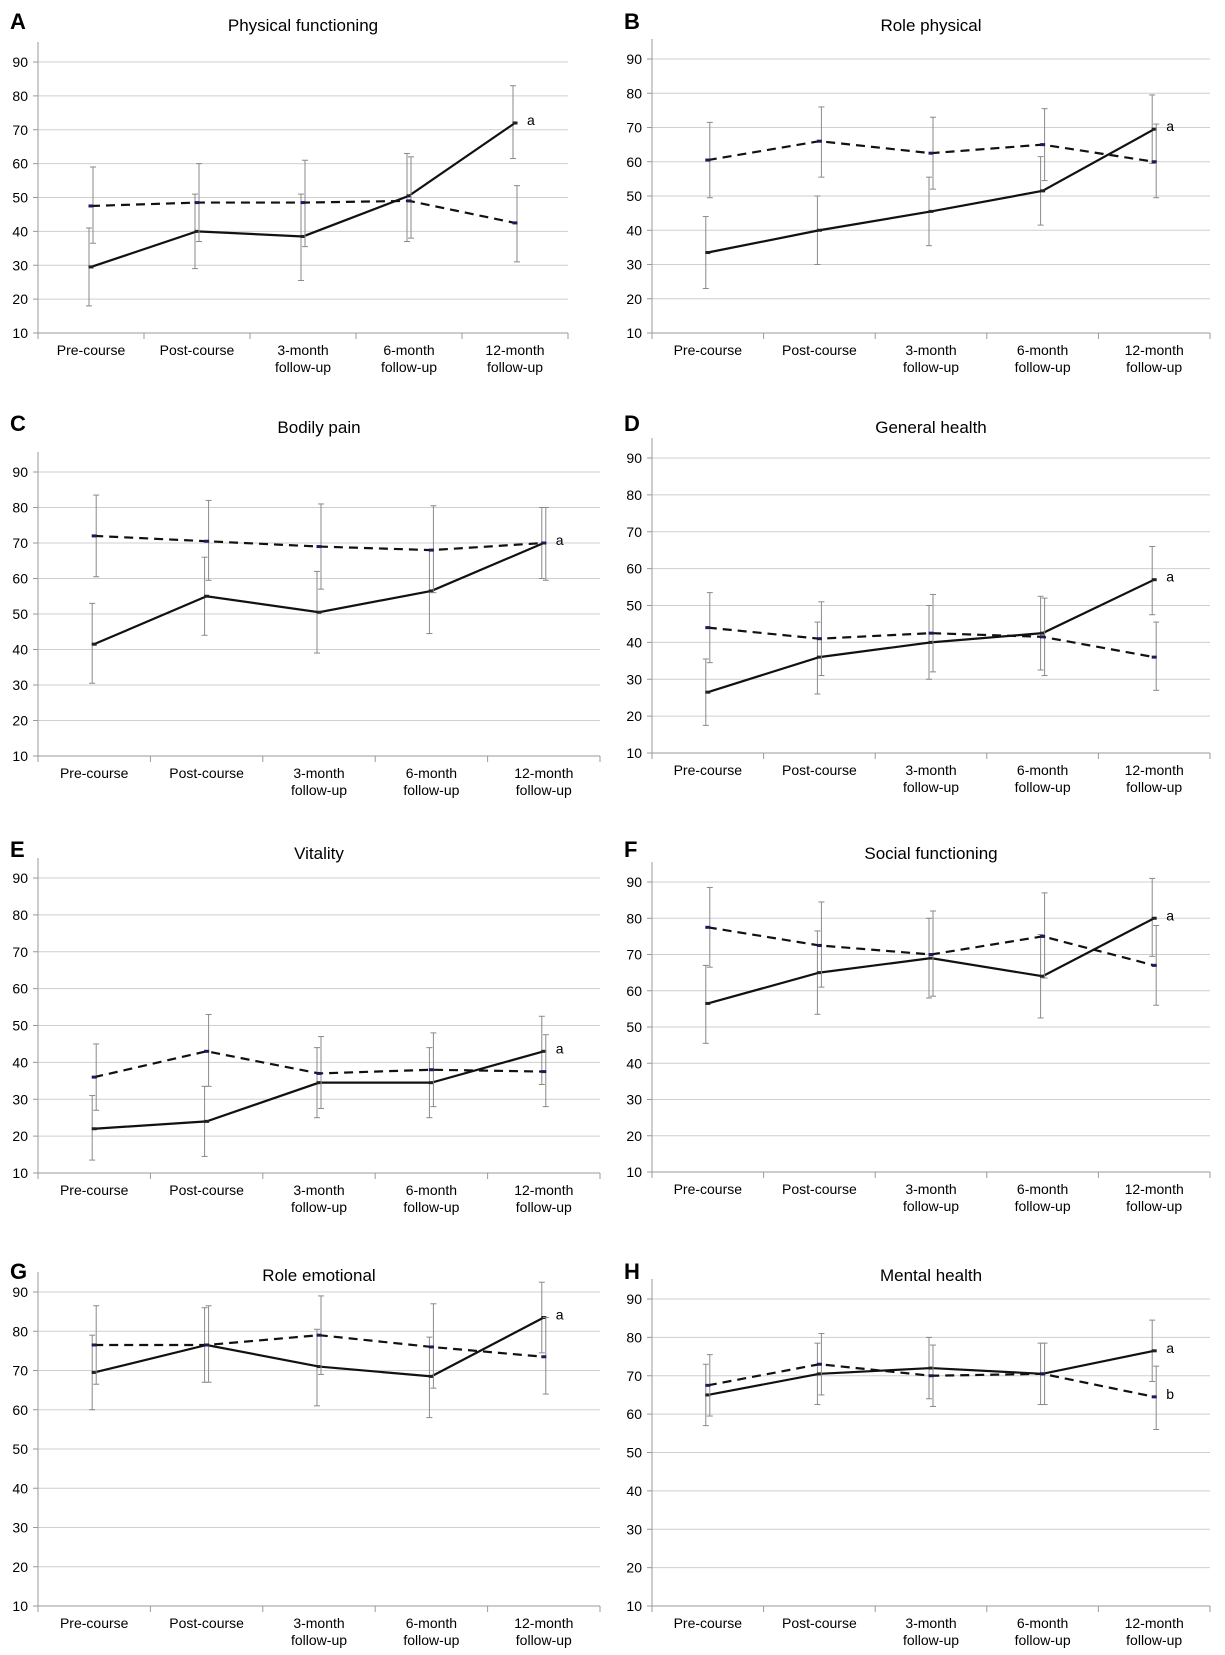 The height and width of the screenshot is (1655, 1225). What do you see at coordinates (318, 427) in the screenshot?
I see `chart-title: Bodily pain` at bounding box center [318, 427].